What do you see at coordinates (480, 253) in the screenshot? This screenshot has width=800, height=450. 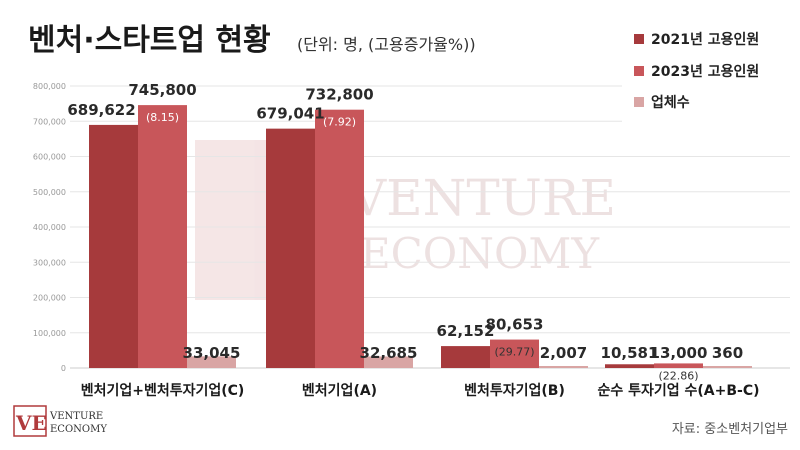 I see `watermark-line2: ECONOMY` at bounding box center [480, 253].